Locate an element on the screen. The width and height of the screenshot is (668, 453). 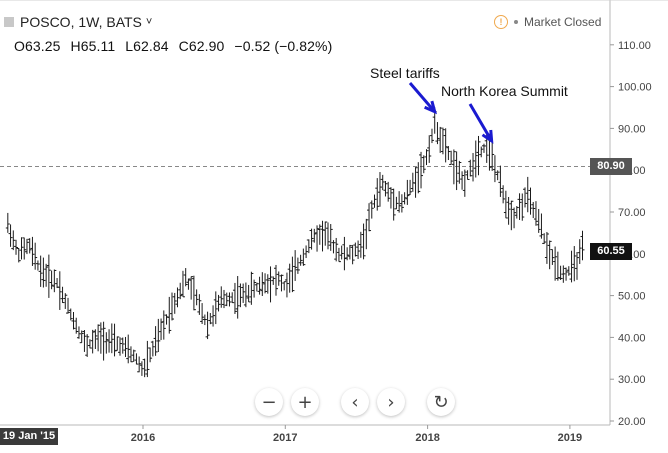
price-tick-label: 70.00 is located at coordinates (632, 213).